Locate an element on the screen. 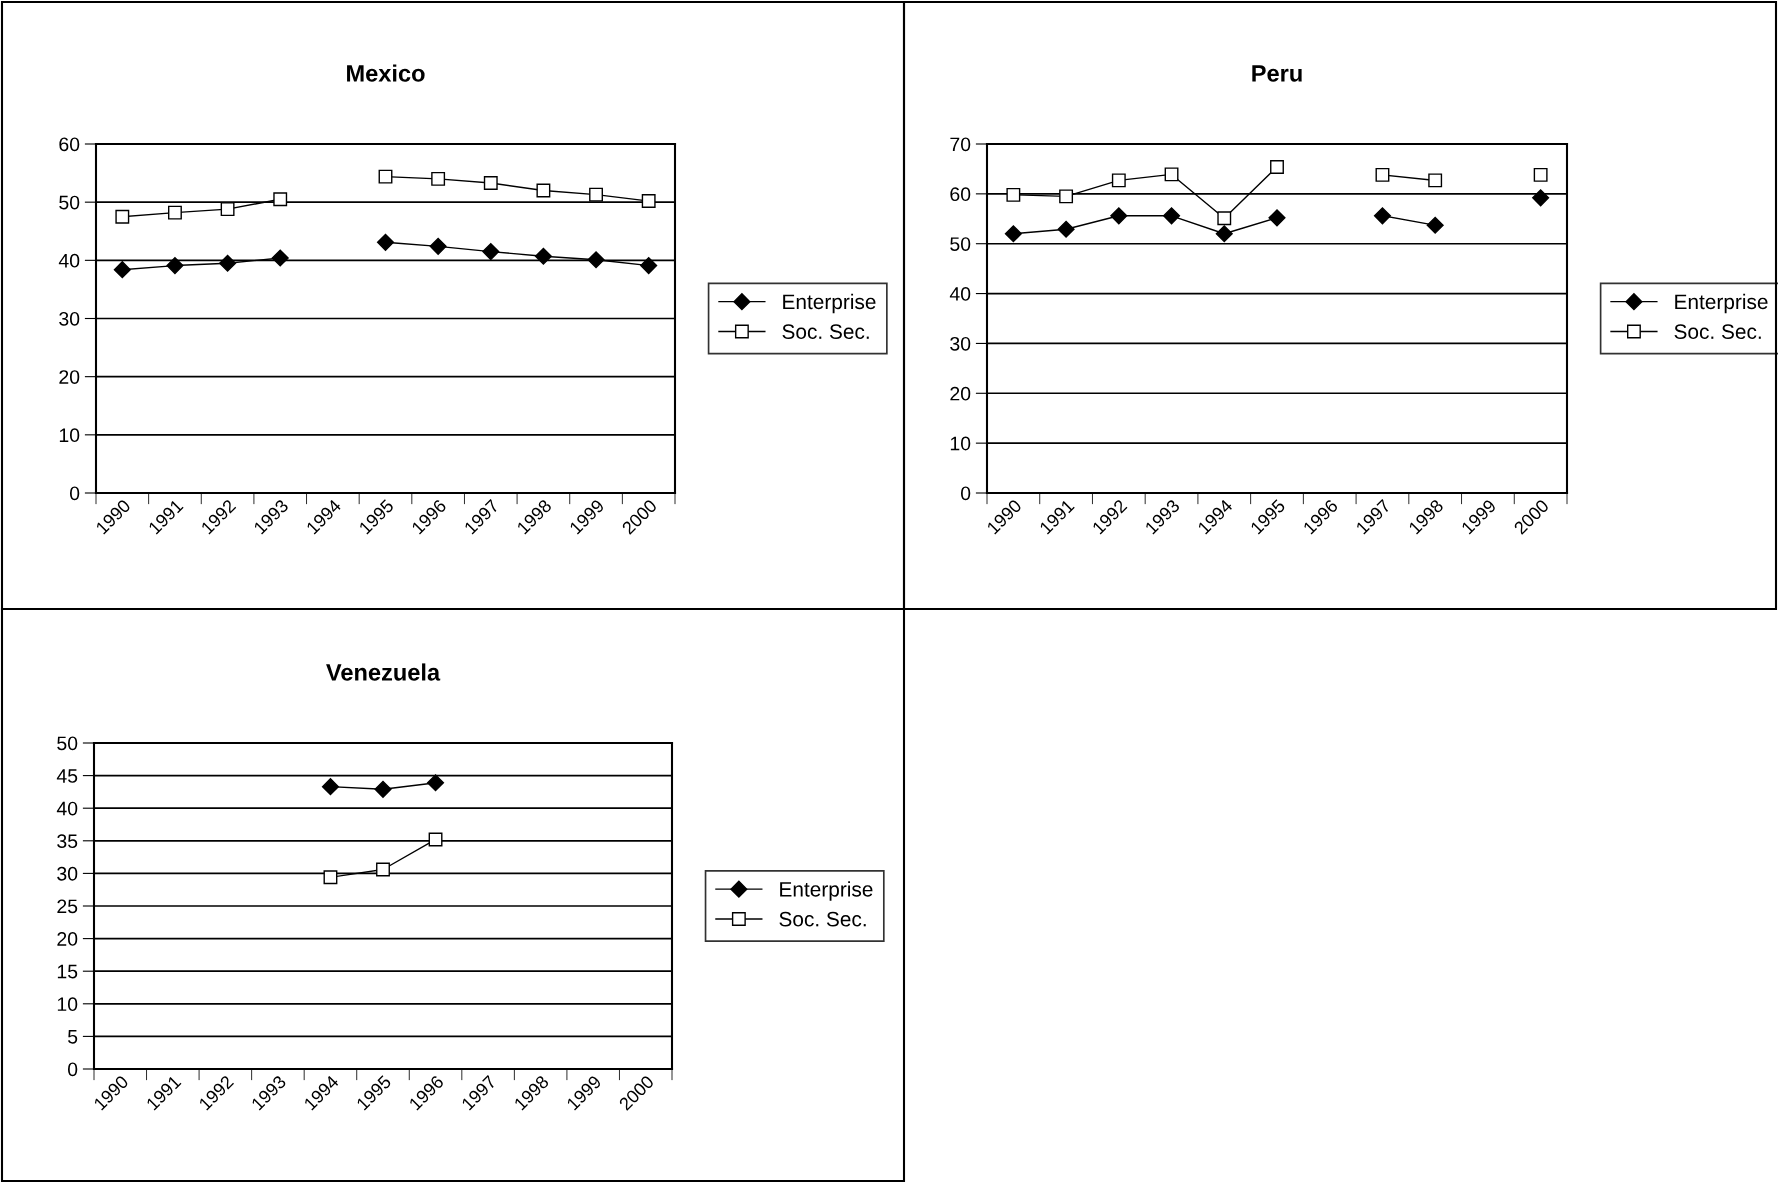 The width and height of the screenshot is (1778, 1183). chart-title: Mexico is located at coordinates (386, 73).